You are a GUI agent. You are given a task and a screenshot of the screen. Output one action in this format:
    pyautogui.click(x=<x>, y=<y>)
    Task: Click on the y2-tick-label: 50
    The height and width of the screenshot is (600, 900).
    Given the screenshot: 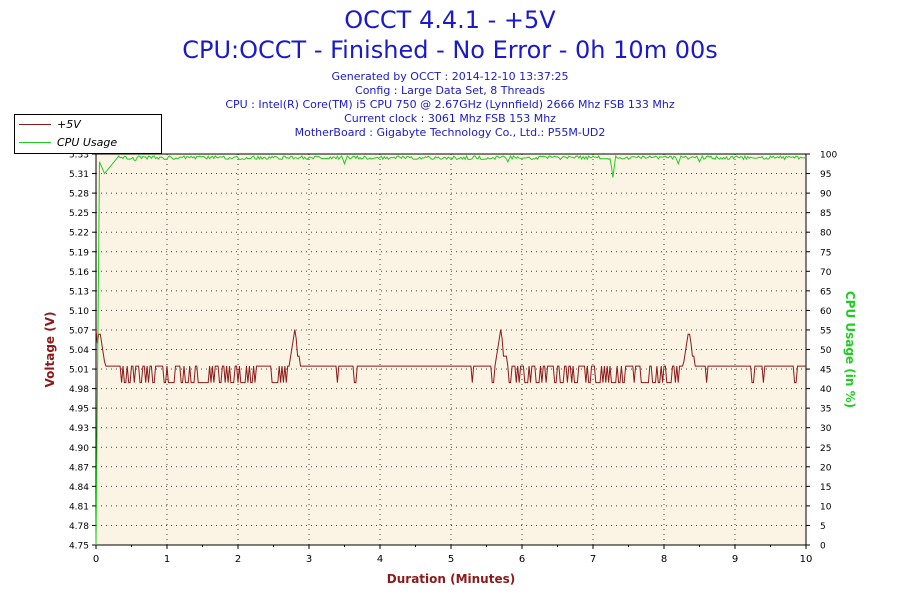 What is the action you would take?
    pyautogui.click(x=826, y=351)
    